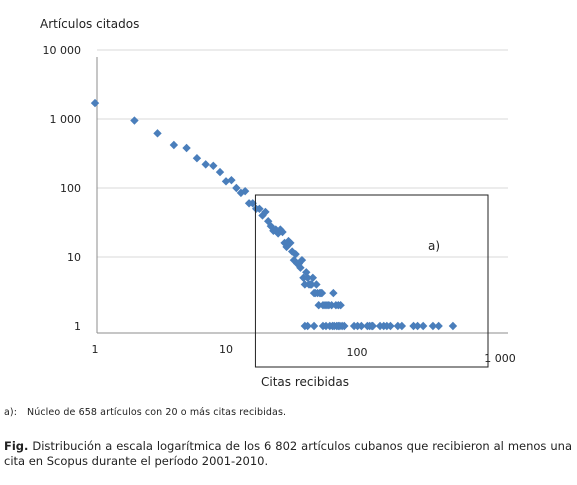 The width and height of the screenshot is (577, 485). What do you see at coordinates (434, 246) in the screenshot?
I see `annotation-label: a)` at bounding box center [434, 246].